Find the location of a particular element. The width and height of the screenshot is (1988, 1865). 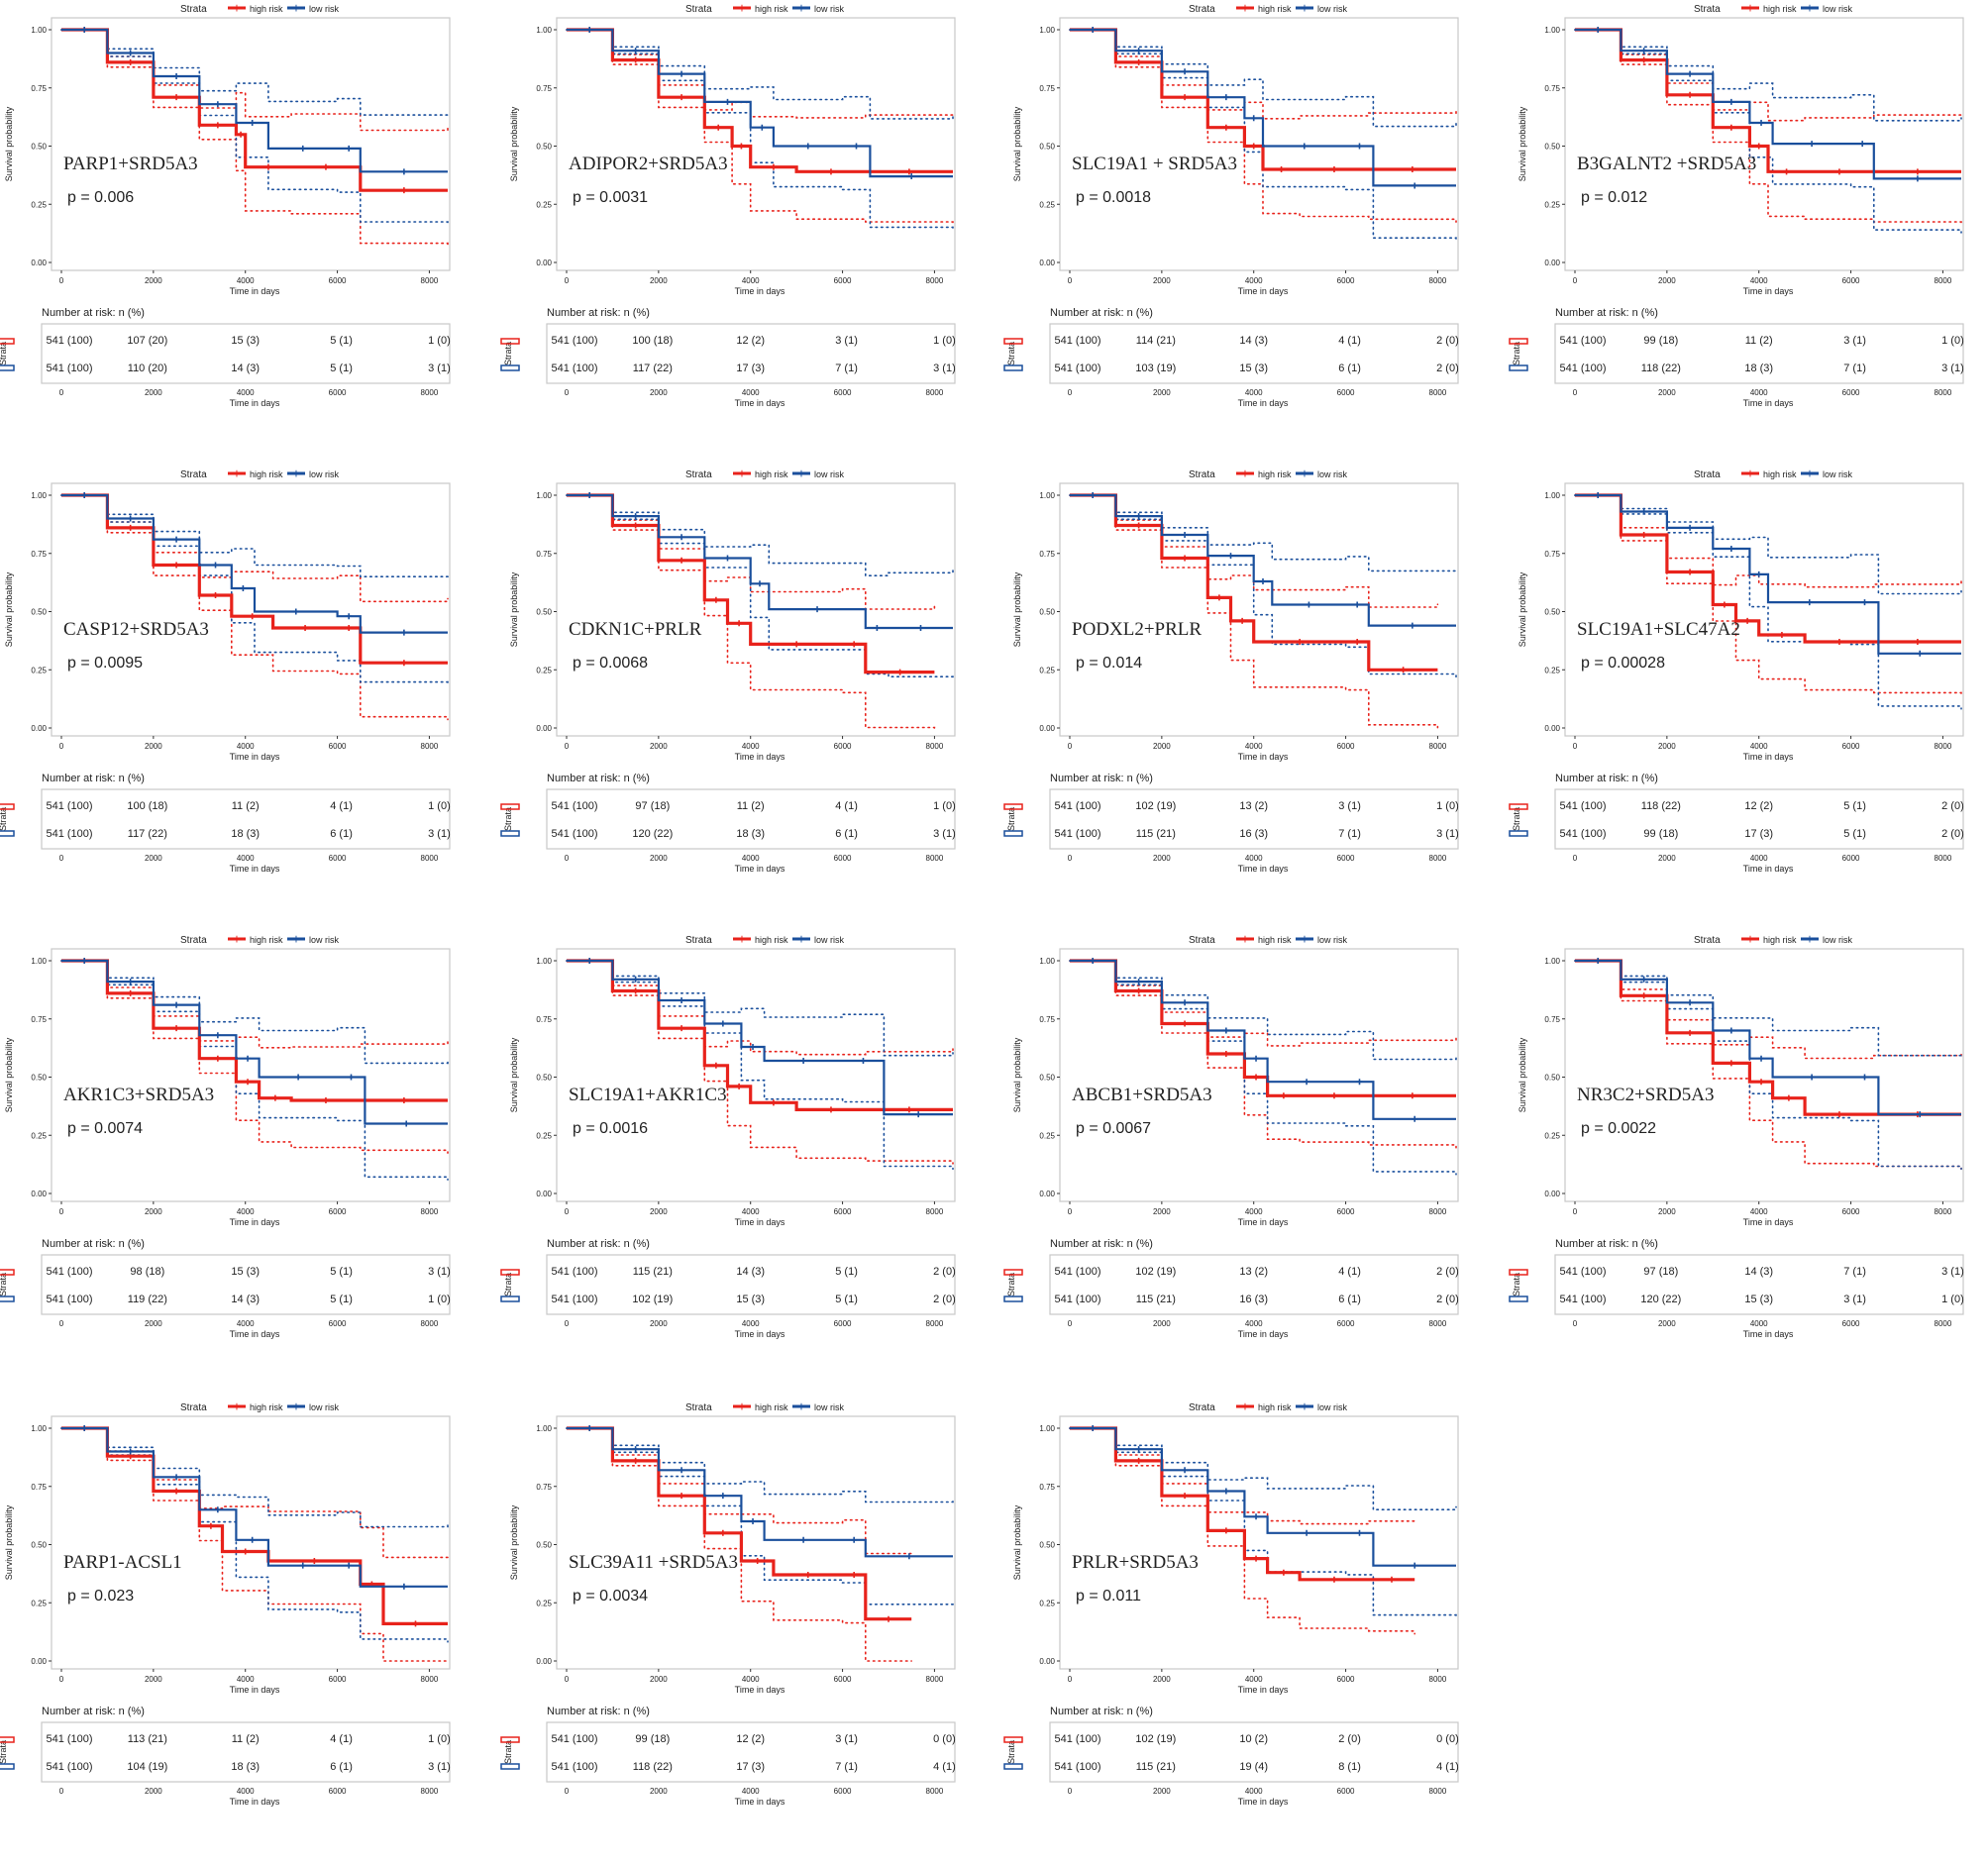

km-curve-low is located at coordinates (1263, 560).